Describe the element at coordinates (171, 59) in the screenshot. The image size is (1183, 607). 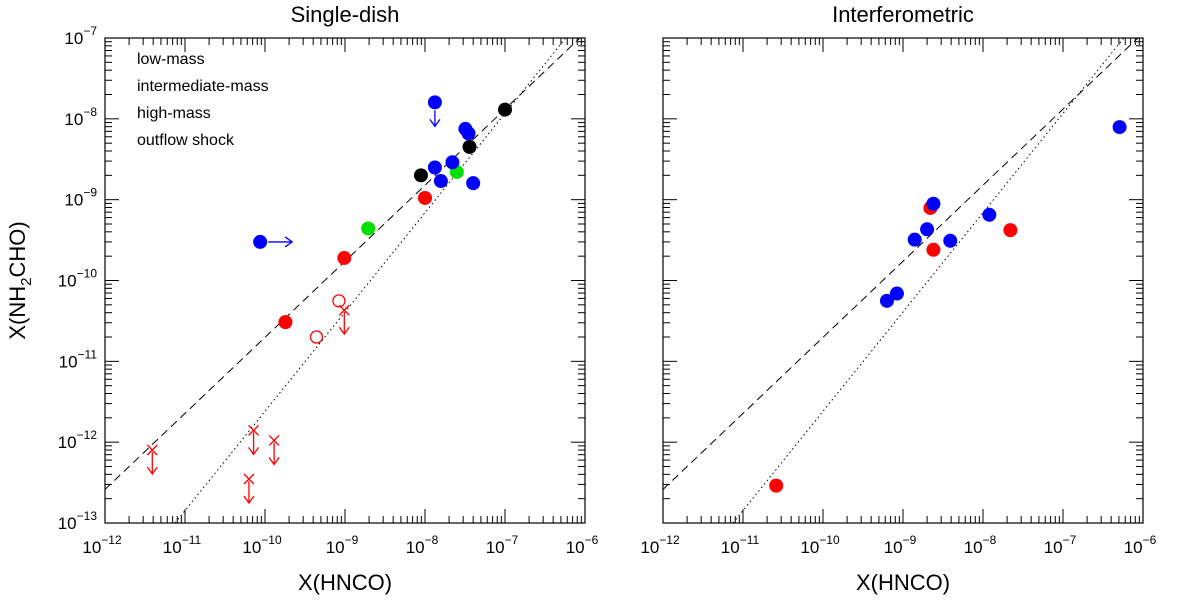
I see `legend-entry: low-mass` at that location.